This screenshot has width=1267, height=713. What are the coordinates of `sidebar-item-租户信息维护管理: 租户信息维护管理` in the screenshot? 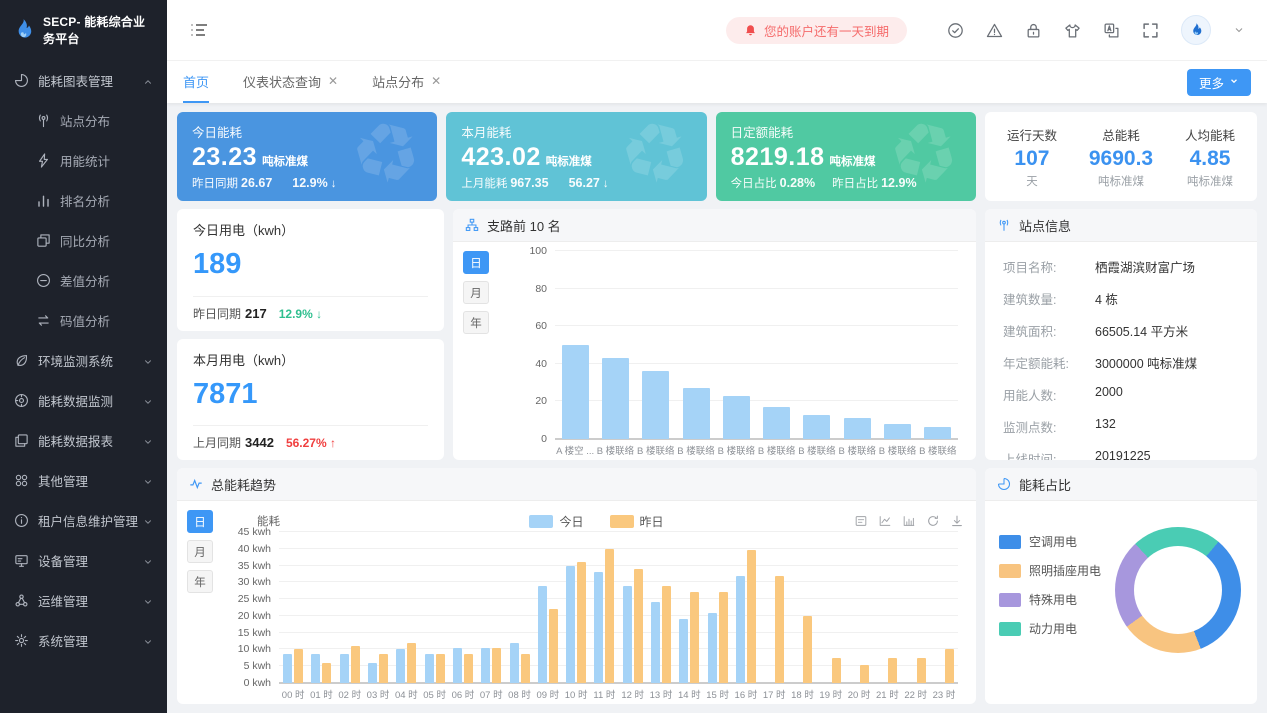 It's located at (83, 520).